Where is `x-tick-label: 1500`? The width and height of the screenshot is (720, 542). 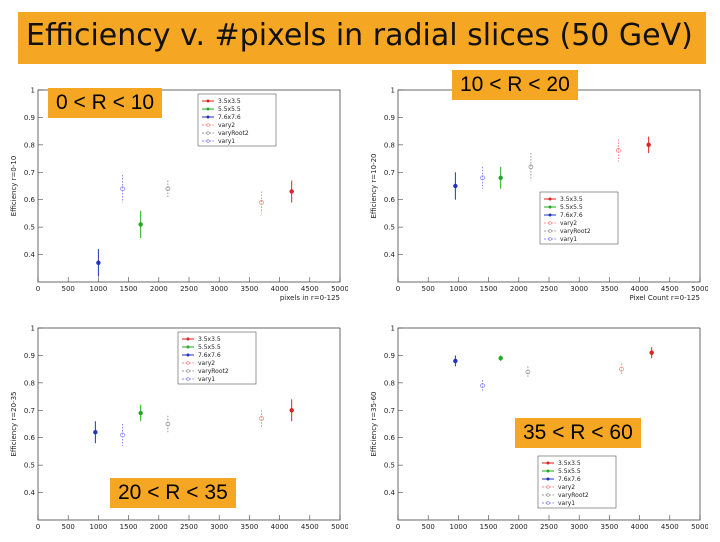
x-tick-label: 1500 is located at coordinates (129, 289).